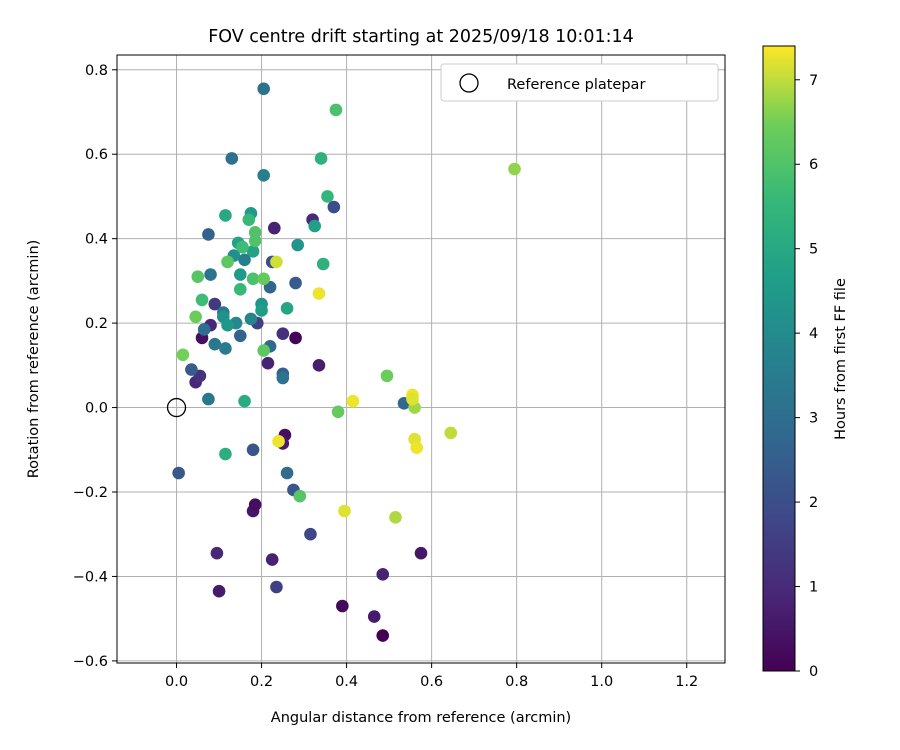 The image size is (900, 750). Describe the element at coordinates (95, 366) in the screenshot. I see `y-axis-ticks: −0.6 −0.4 −0.2 0.0 0.2 0.4 0.6 0.8` at that location.